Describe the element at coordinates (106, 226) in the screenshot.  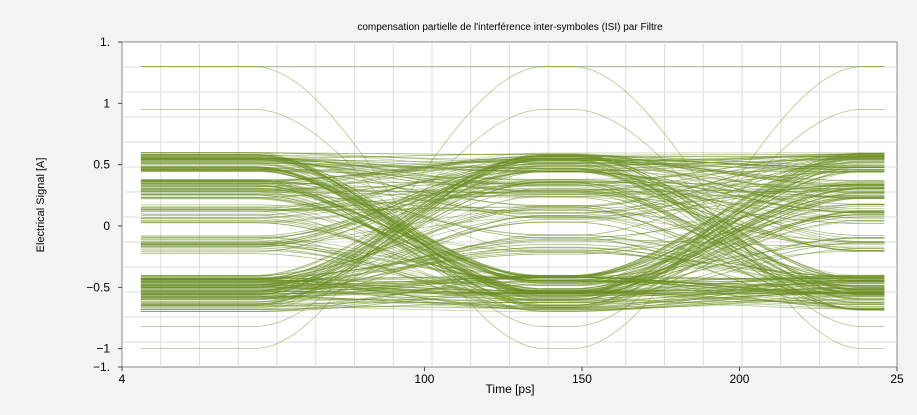
I see `y-tick-label: 0` at that location.